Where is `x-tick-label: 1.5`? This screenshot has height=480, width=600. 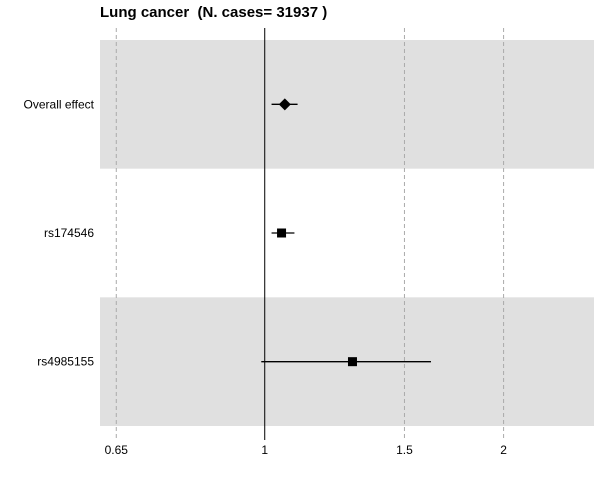 x-tick-label: 1.5 is located at coordinates (404, 450).